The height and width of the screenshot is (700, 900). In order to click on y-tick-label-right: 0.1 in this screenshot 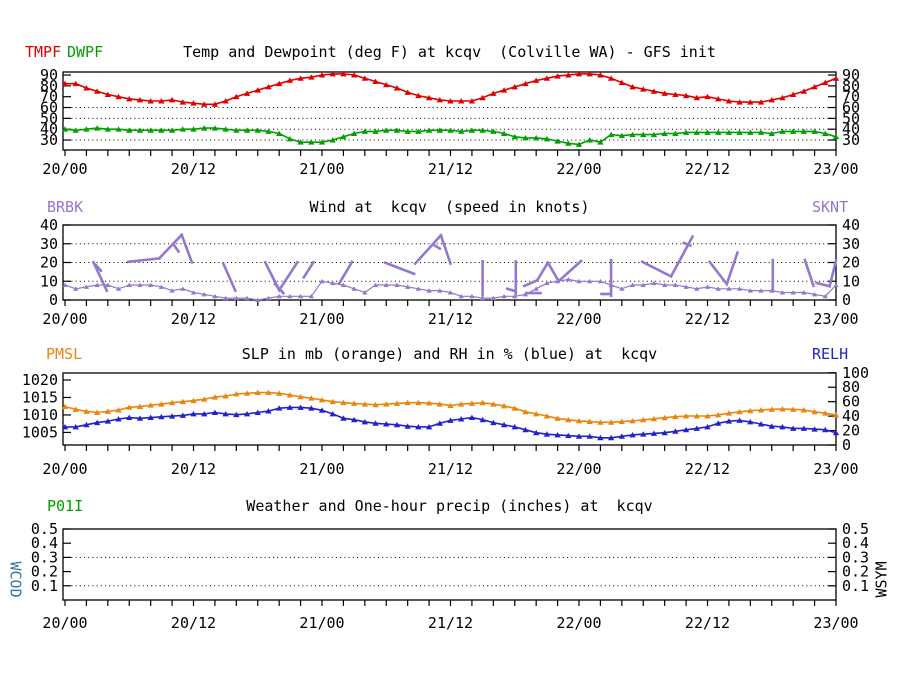, I will do `click(855, 586)`.